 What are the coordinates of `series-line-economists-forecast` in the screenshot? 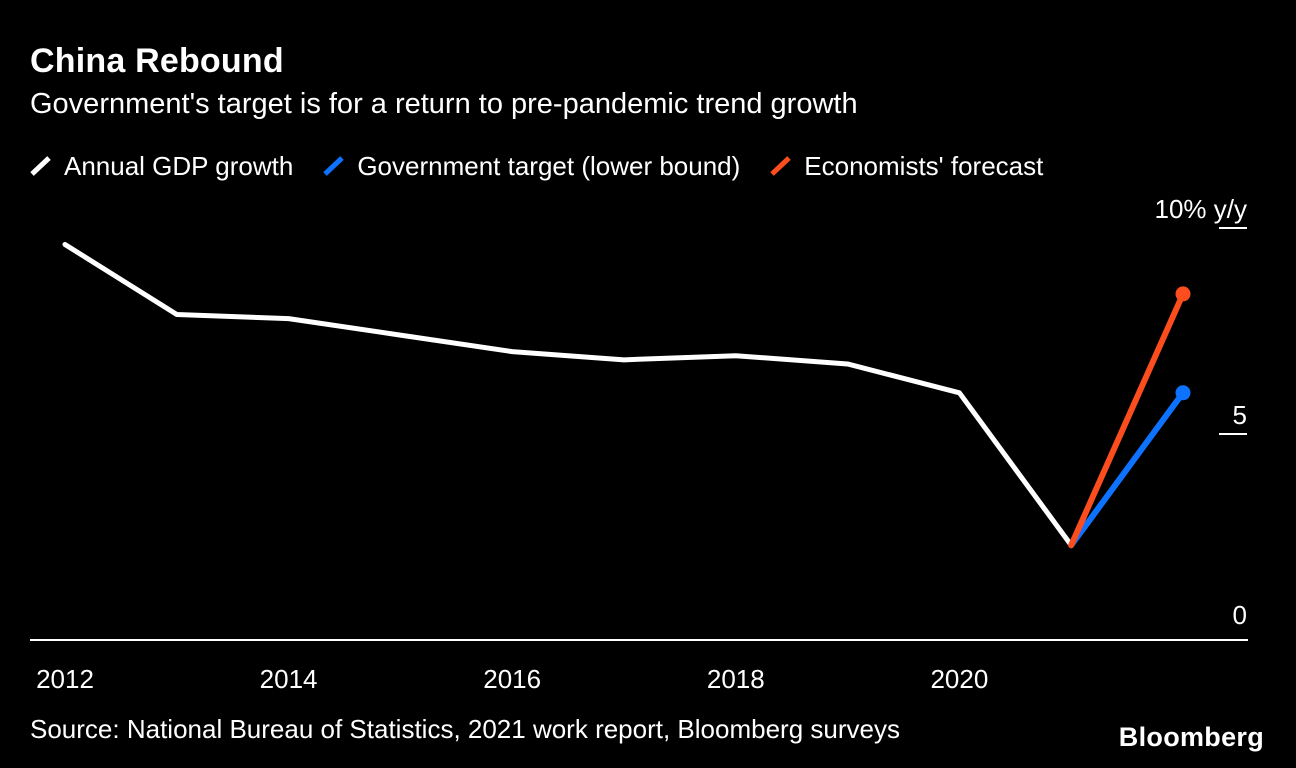 It's located at (1127, 419).